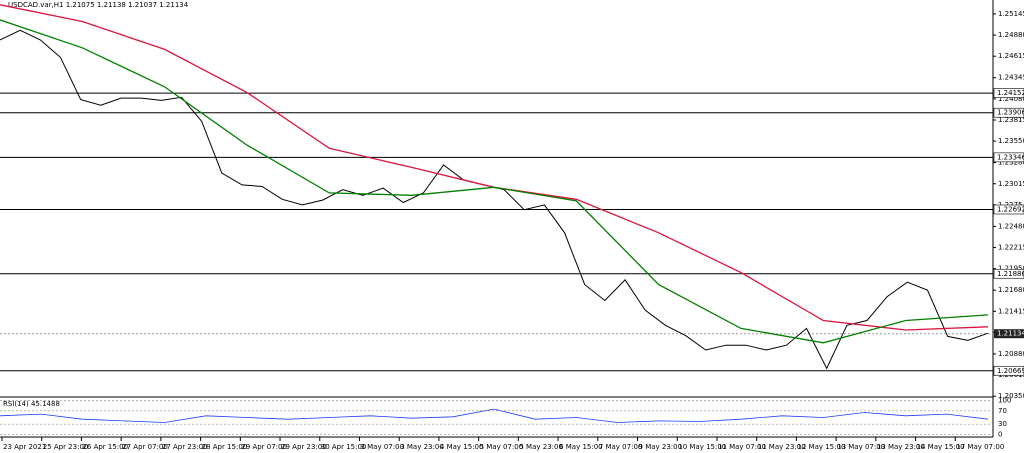 This screenshot has width=1024, height=453. I want to click on rsi-tick-label: 0, so click(1000, 434).